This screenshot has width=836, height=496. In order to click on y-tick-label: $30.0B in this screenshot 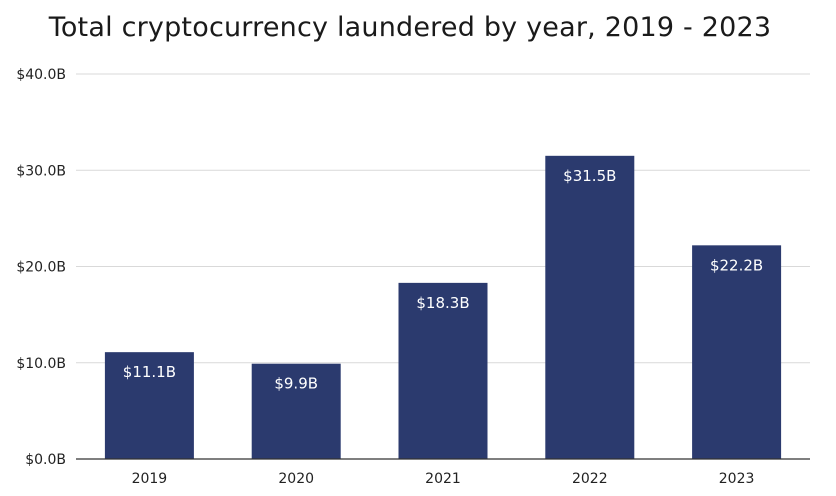, I will do `click(41, 171)`.